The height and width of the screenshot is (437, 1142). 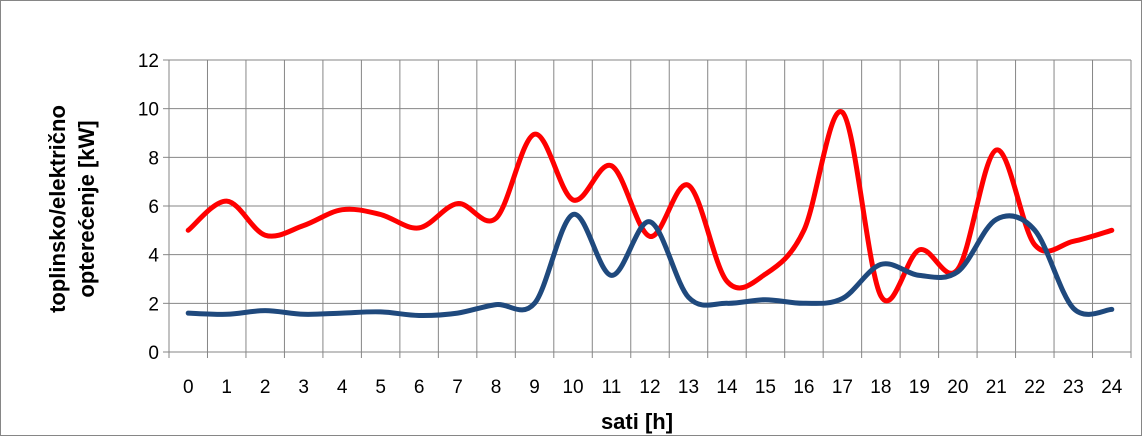 I want to click on x-tick-label: 1, so click(x=226, y=387).